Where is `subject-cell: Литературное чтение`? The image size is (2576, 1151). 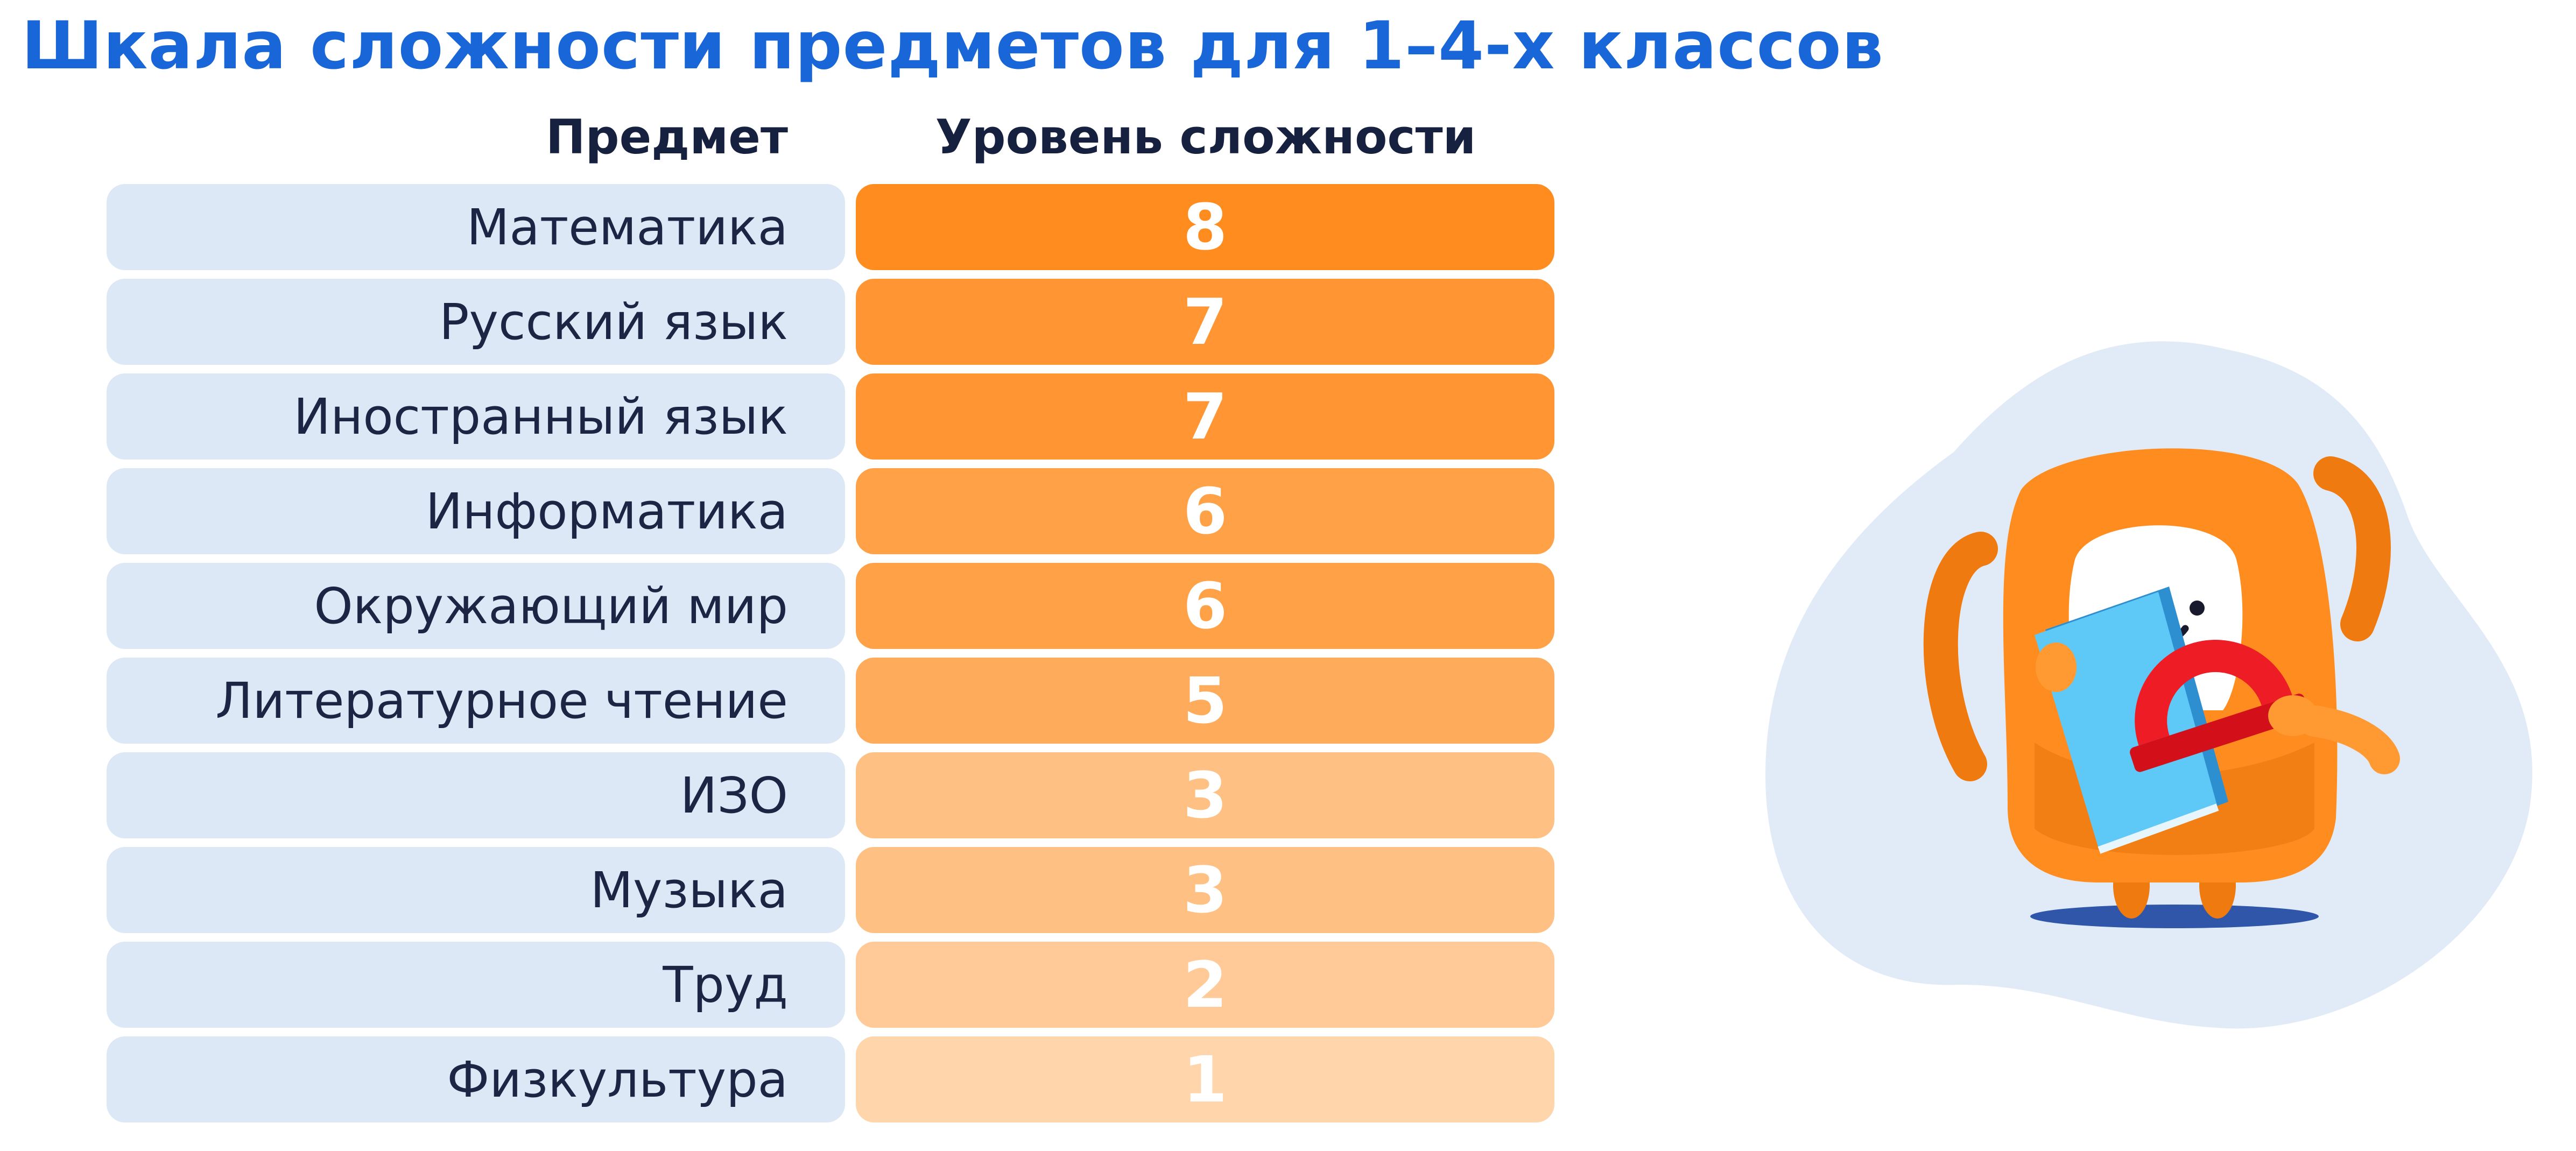 subject-cell: Литературное чтение is located at coordinates (476, 701).